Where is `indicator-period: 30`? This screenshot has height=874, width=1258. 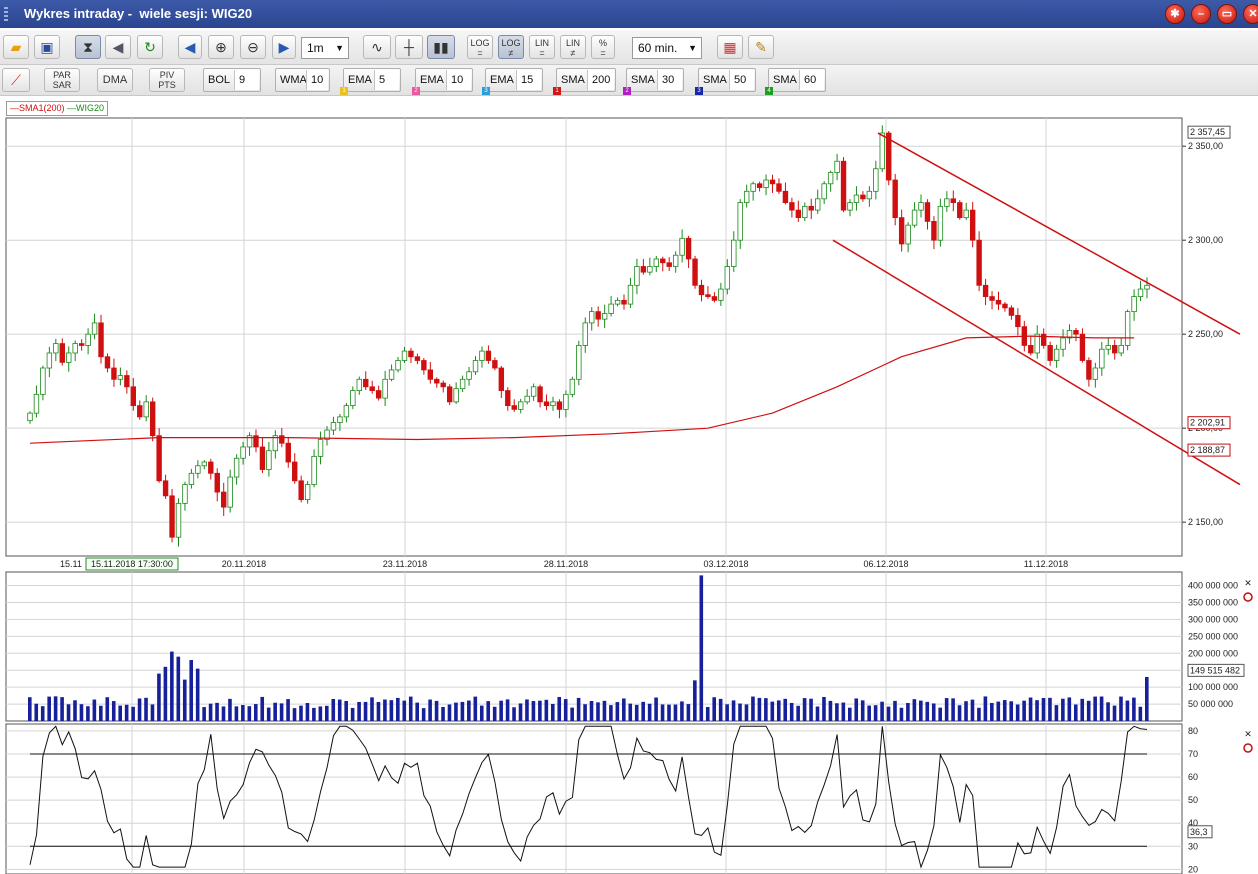
indicator-period: 30 is located at coordinates (669, 80).